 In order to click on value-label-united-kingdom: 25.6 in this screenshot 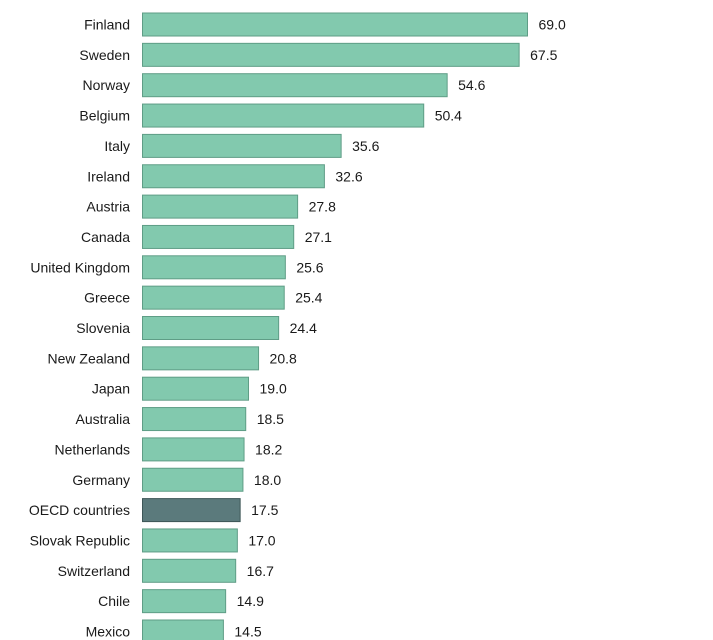, I will do `click(309, 267)`.